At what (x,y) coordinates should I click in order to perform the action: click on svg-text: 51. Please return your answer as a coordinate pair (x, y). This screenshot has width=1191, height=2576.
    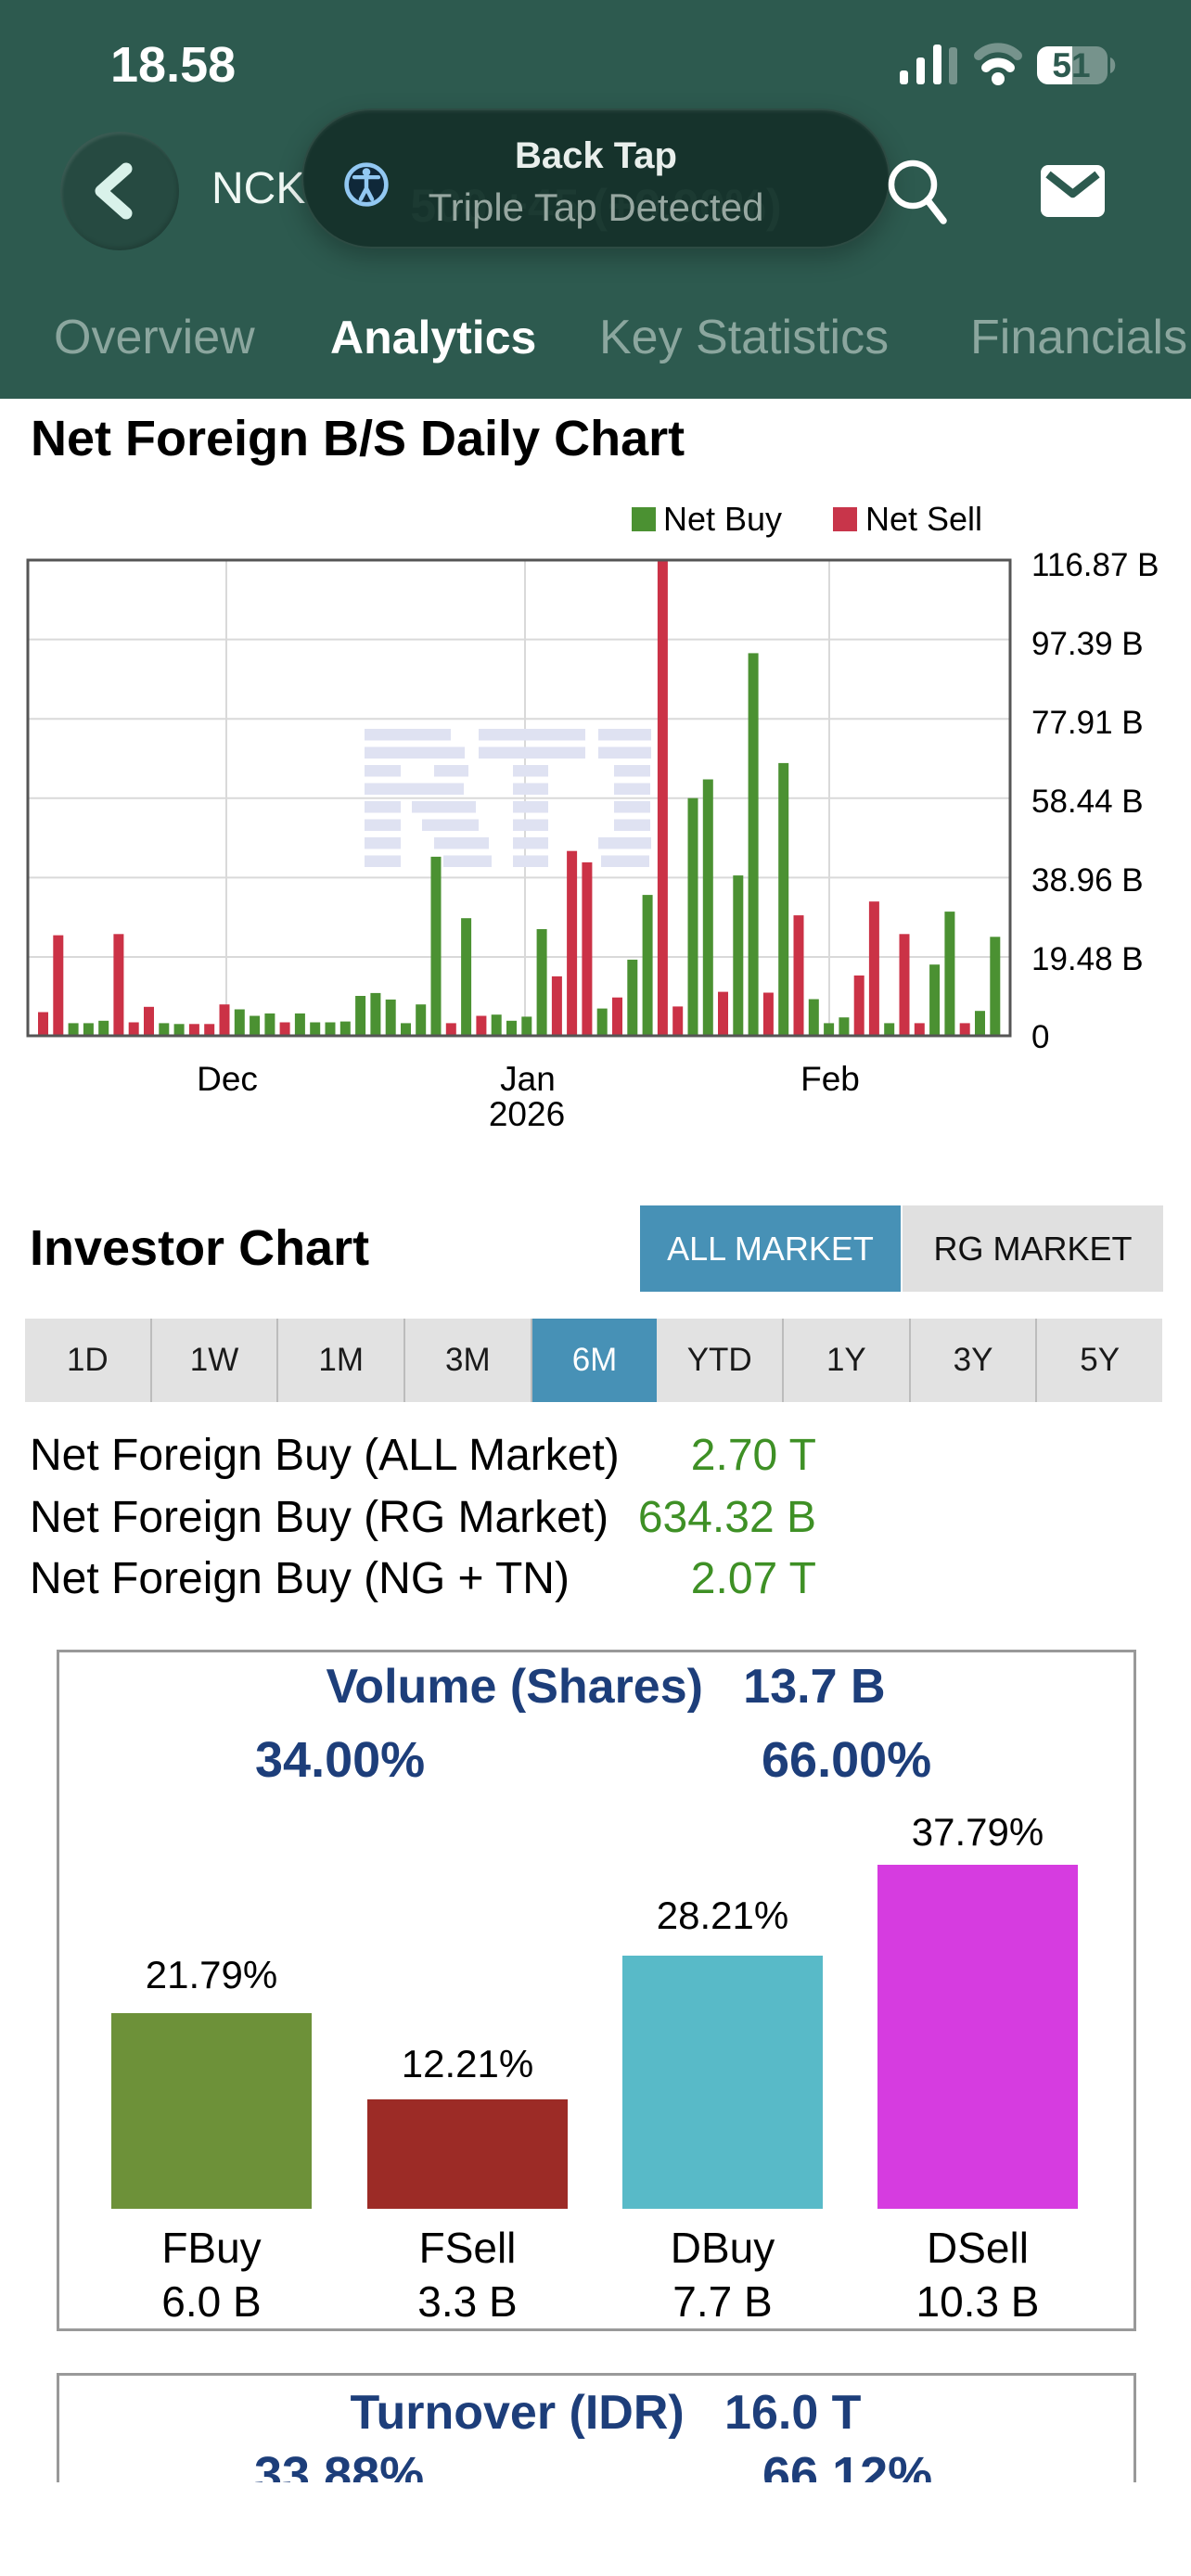
    Looking at the image, I should click on (1071, 65).